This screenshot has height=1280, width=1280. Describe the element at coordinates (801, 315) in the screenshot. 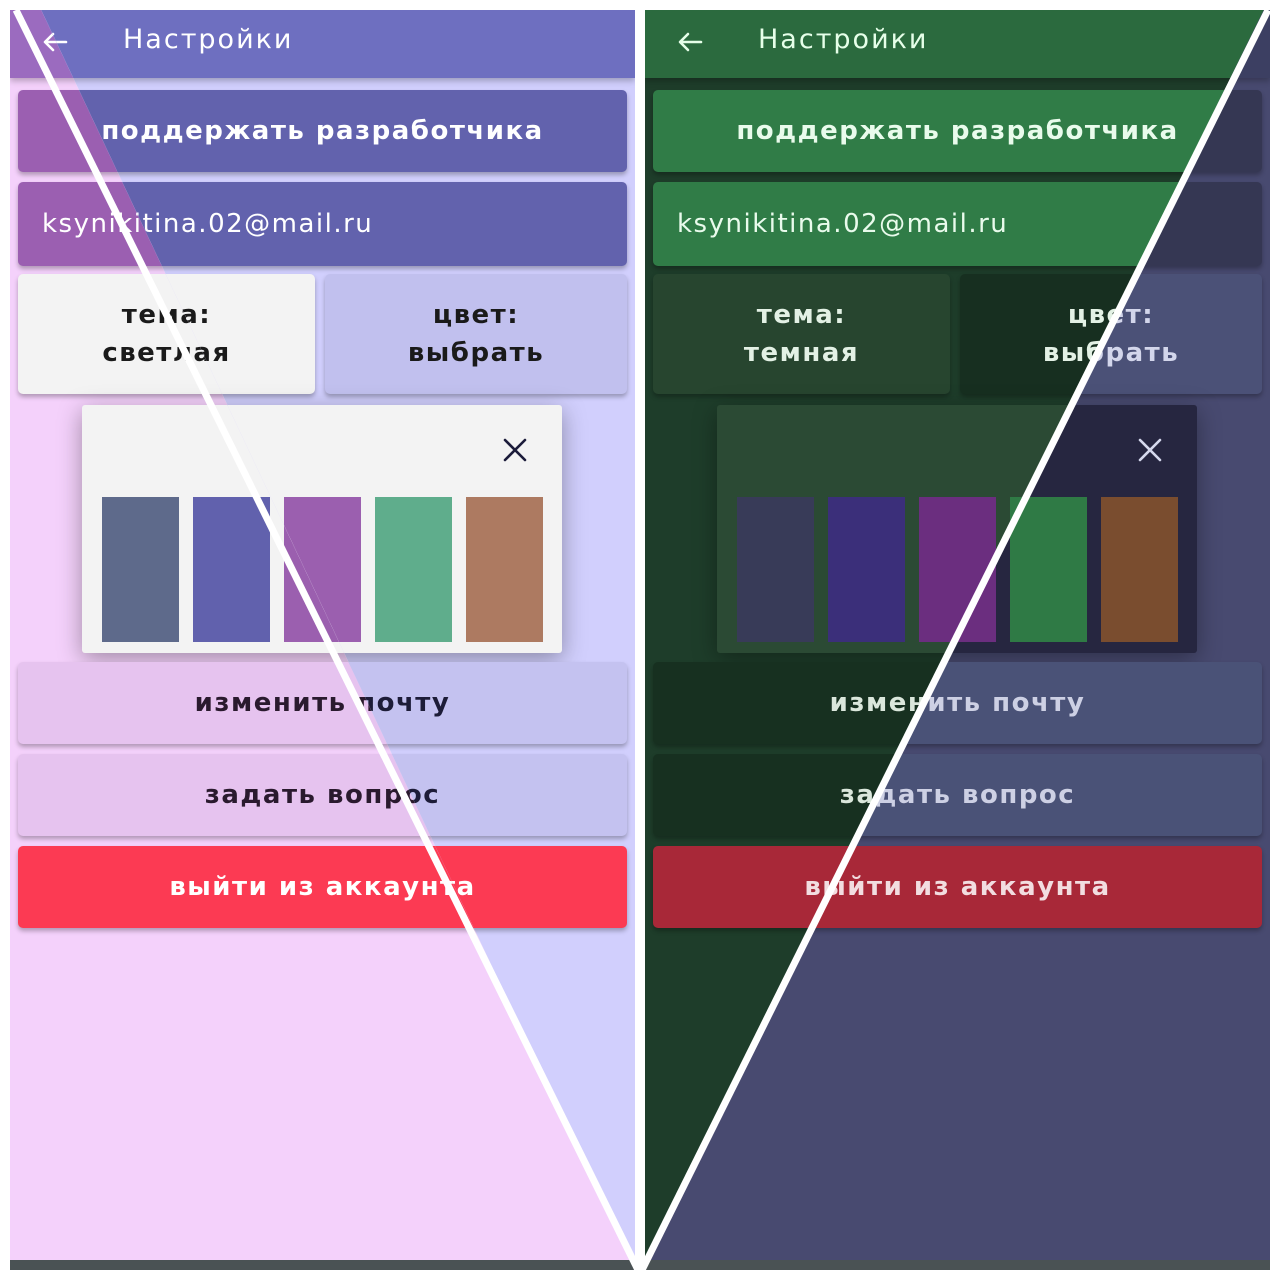

I see `theme-label: тема:` at that location.